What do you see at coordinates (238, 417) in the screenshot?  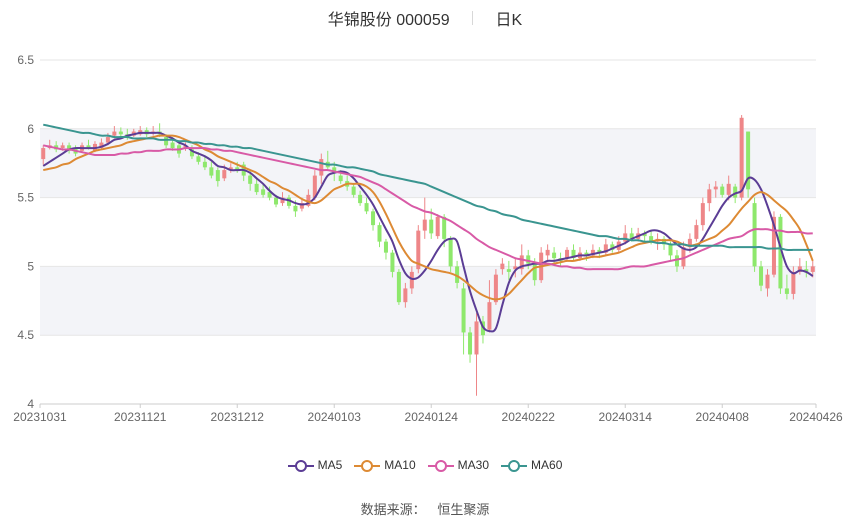 I see `x-tick-label: 20231212` at bounding box center [238, 417].